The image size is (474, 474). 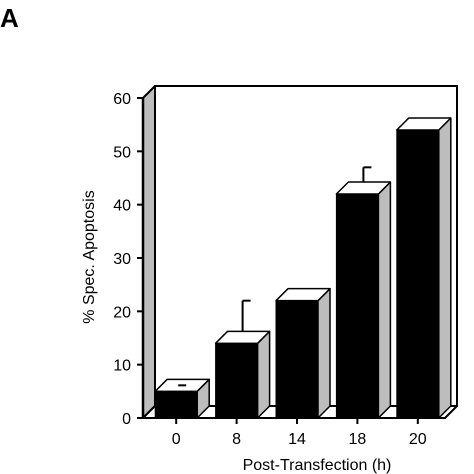 I want to click on panel-letter: A, so click(x=9, y=18).